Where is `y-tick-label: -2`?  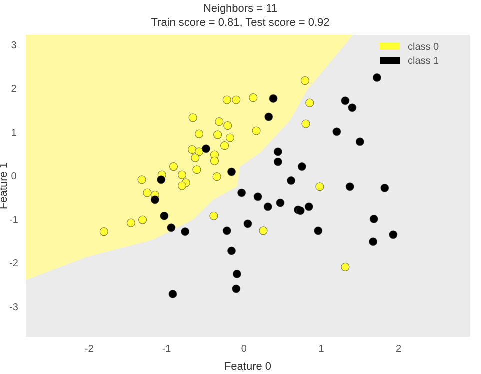 y-tick-label: -2 is located at coordinates (14, 264).